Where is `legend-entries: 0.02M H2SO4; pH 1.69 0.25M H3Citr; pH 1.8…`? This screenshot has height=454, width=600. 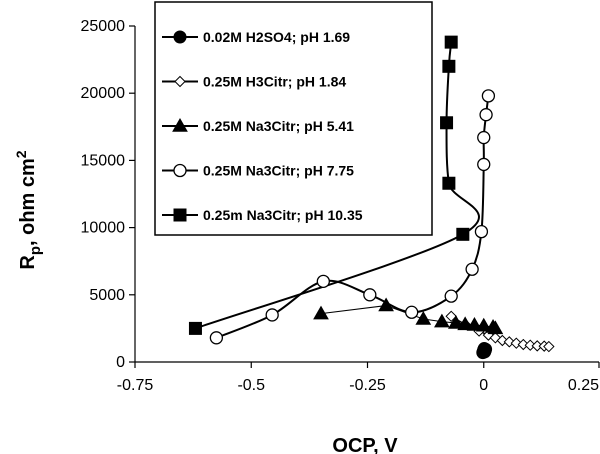 legend-entries: 0.02M H2SO4; pH 1.69 0.25M H3Citr; pH 1.8… is located at coordinates (262, 126).